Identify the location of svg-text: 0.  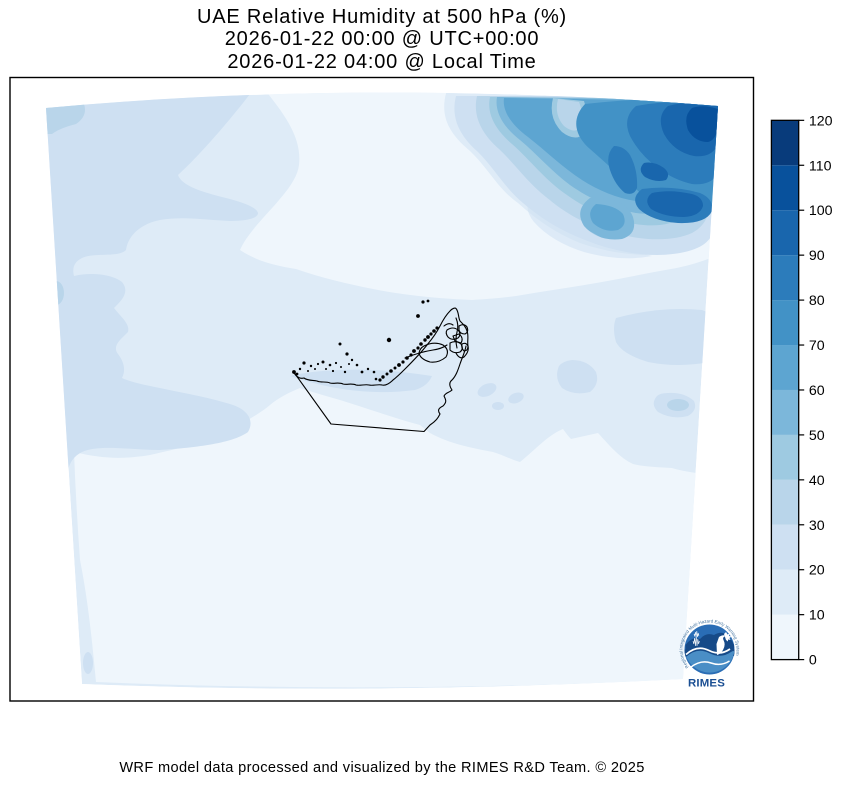
(813, 661).